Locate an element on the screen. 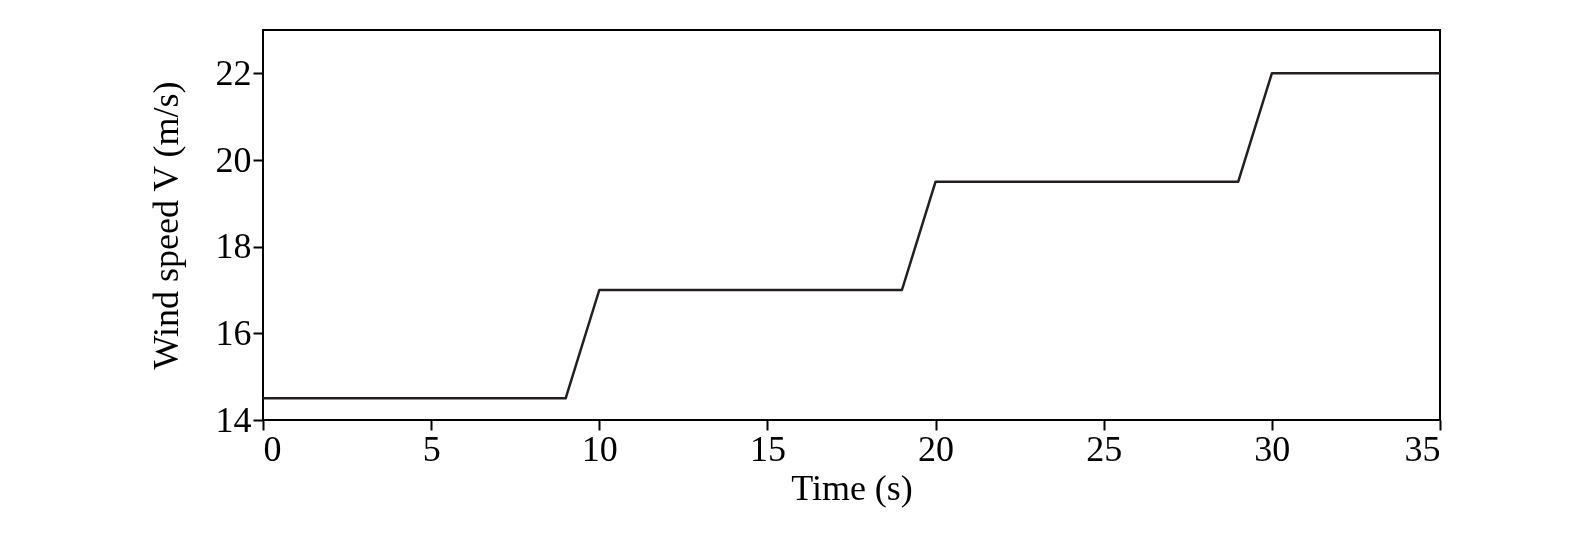  x-tick-label: 0 is located at coordinates (272, 448).